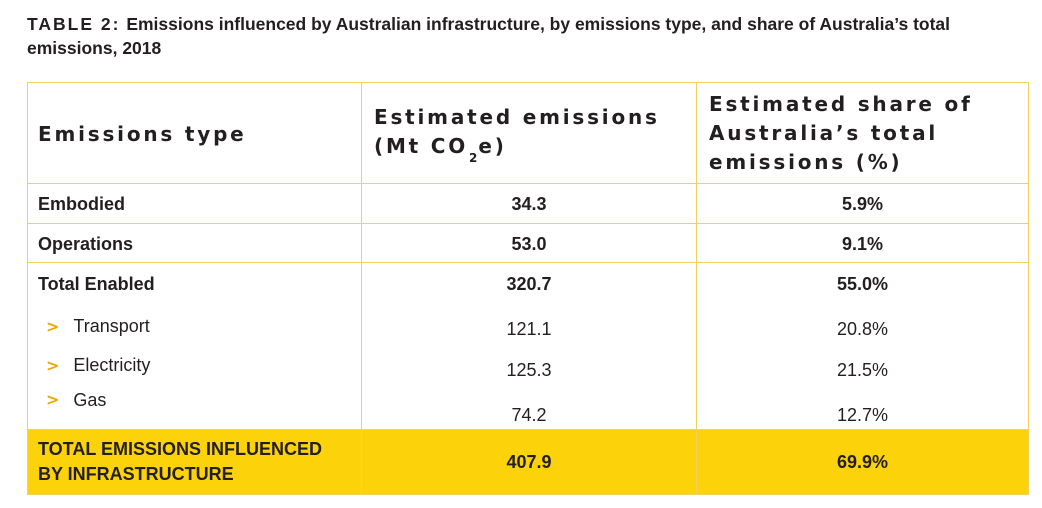 The width and height of the screenshot is (1042, 508). What do you see at coordinates (841, 103) in the screenshot?
I see `header-col3-line1: Estimated share of` at bounding box center [841, 103].